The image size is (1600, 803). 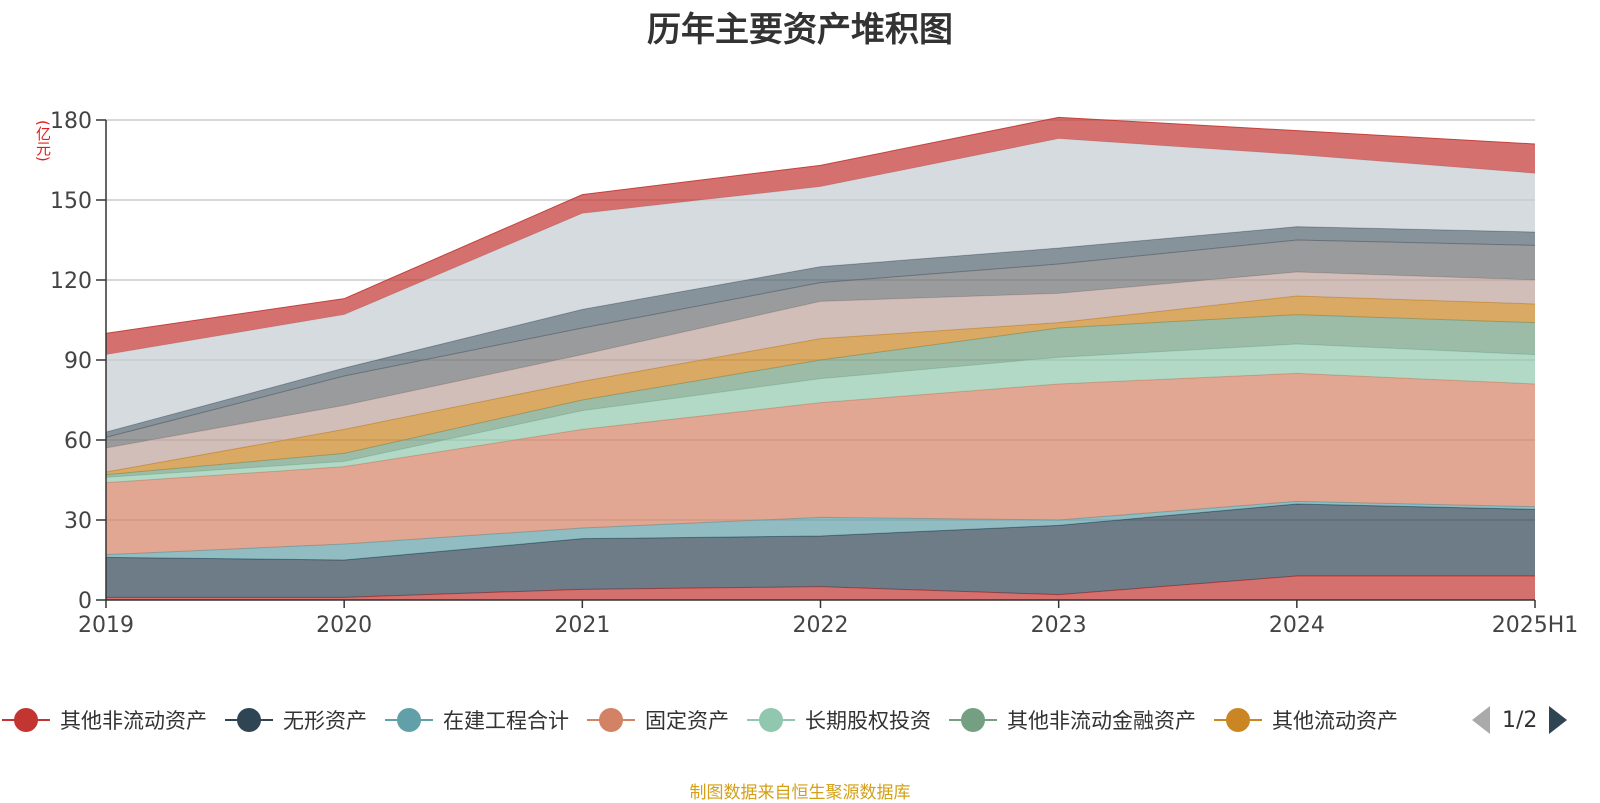 What do you see at coordinates (106, 625) in the screenshot?
I see `x-tick-label: 2019` at bounding box center [106, 625].